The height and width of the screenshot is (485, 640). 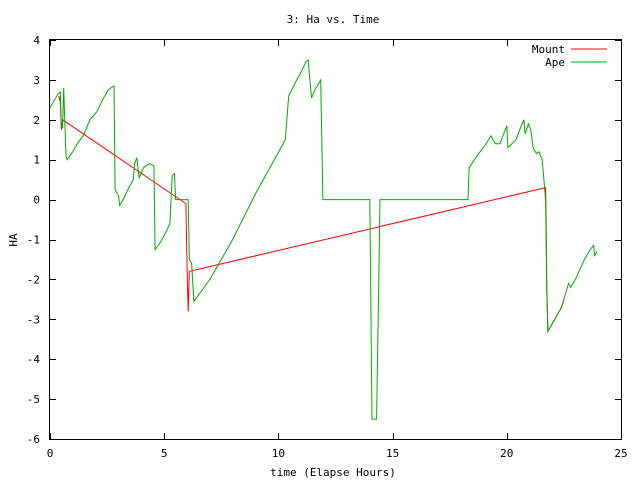 What do you see at coordinates (333, 19) in the screenshot?
I see `chart-title: 3: Ha vs. Time` at bounding box center [333, 19].